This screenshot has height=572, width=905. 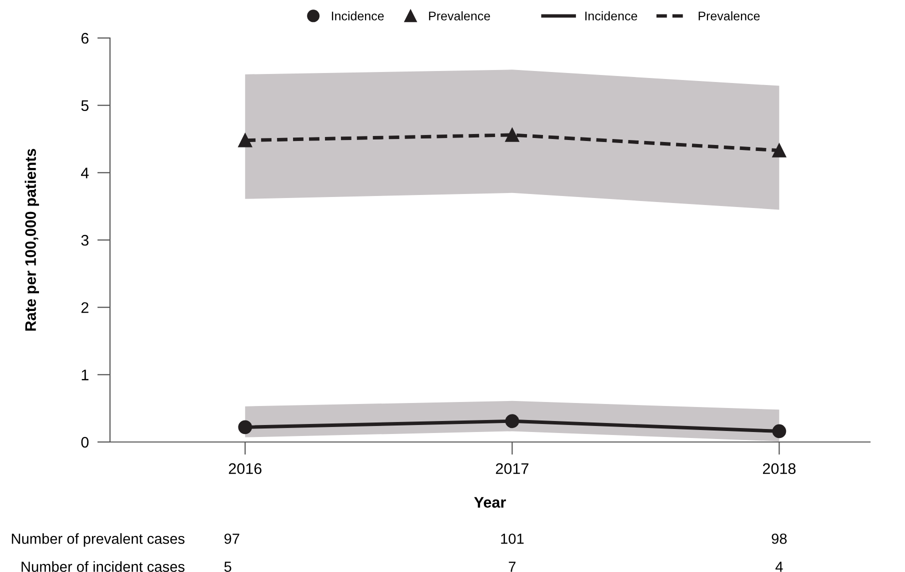 I want to click on y-axis-title: Rate per 100,000 patients, so click(x=32, y=239).